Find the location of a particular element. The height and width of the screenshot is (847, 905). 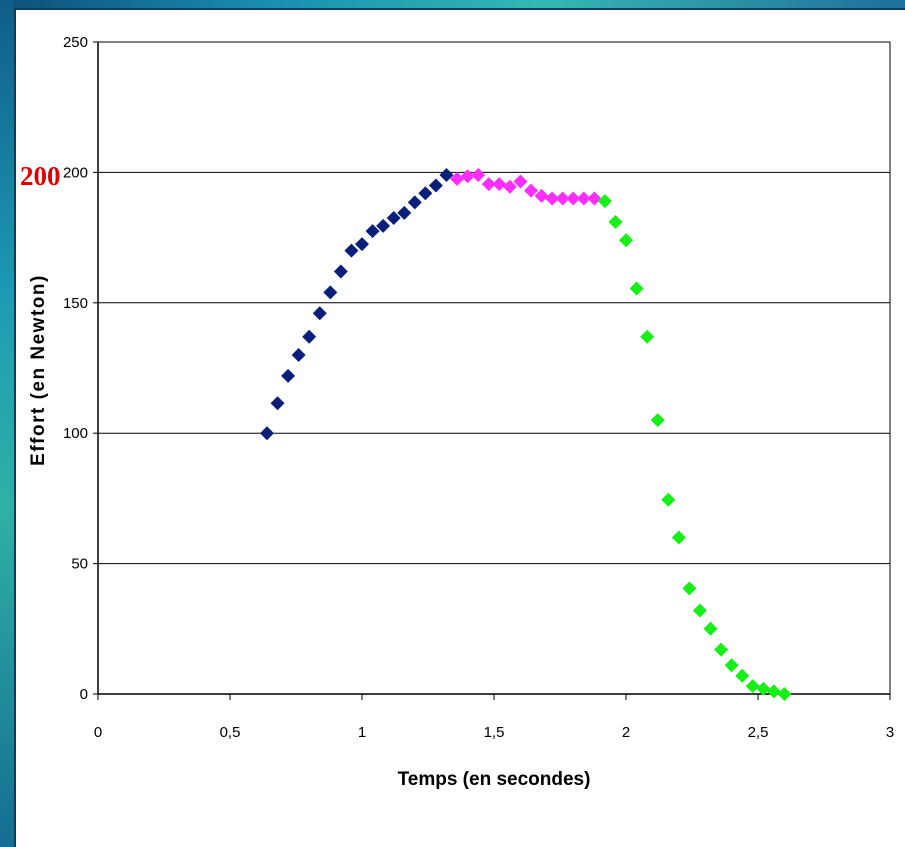

x-tick-label-1-5: 1,5 is located at coordinates (494, 732).